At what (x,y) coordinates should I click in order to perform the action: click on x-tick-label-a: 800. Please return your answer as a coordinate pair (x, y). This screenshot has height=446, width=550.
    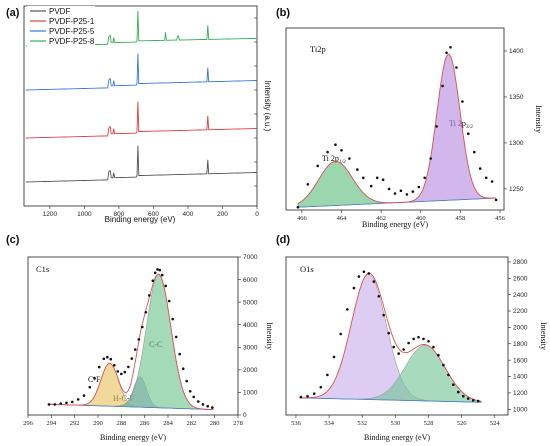
    Looking at the image, I should click on (118, 214).